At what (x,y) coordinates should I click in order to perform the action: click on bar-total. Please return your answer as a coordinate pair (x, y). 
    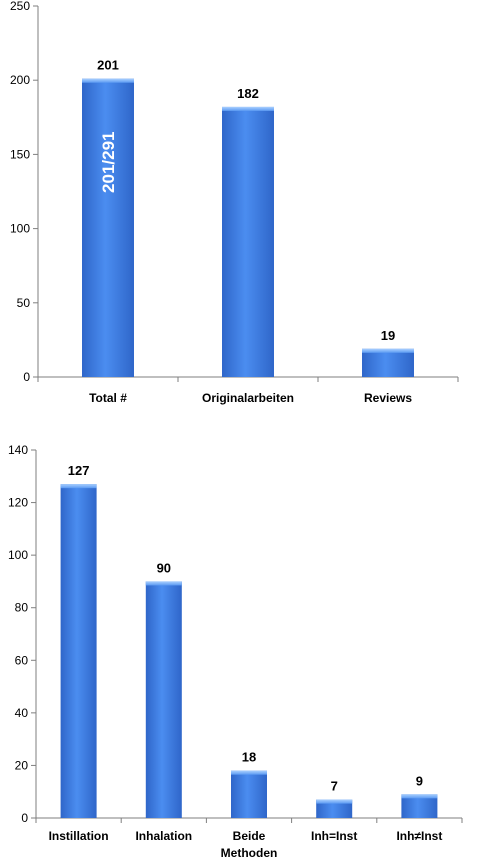
    Looking at the image, I should click on (108, 227).